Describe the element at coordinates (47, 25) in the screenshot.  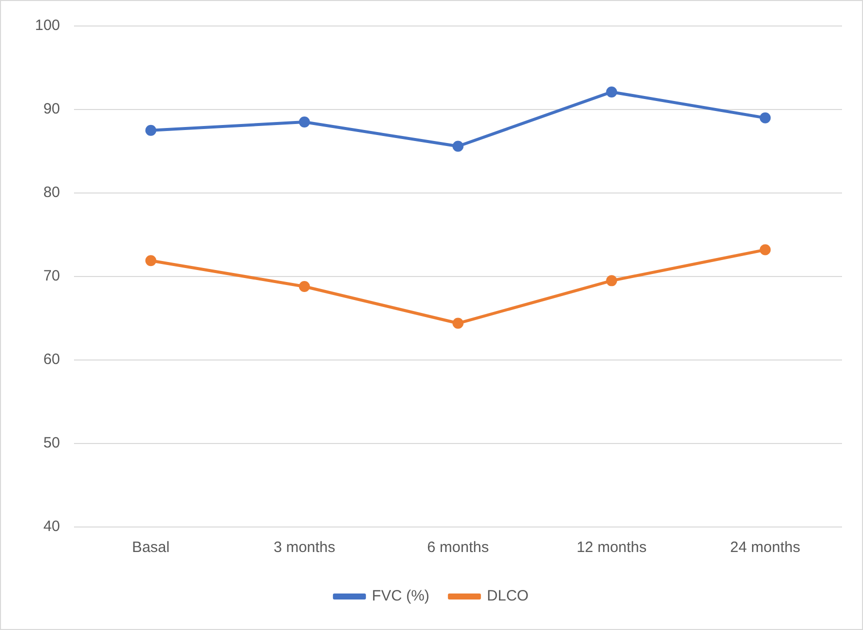
I see `y-tick-label: 100` at that location.